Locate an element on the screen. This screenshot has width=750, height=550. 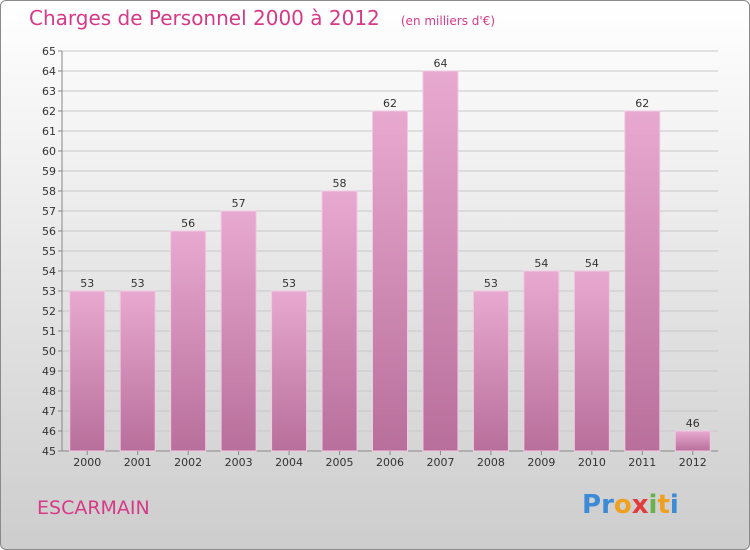
x-tick-label: 2000 is located at coordinates (87, 462).